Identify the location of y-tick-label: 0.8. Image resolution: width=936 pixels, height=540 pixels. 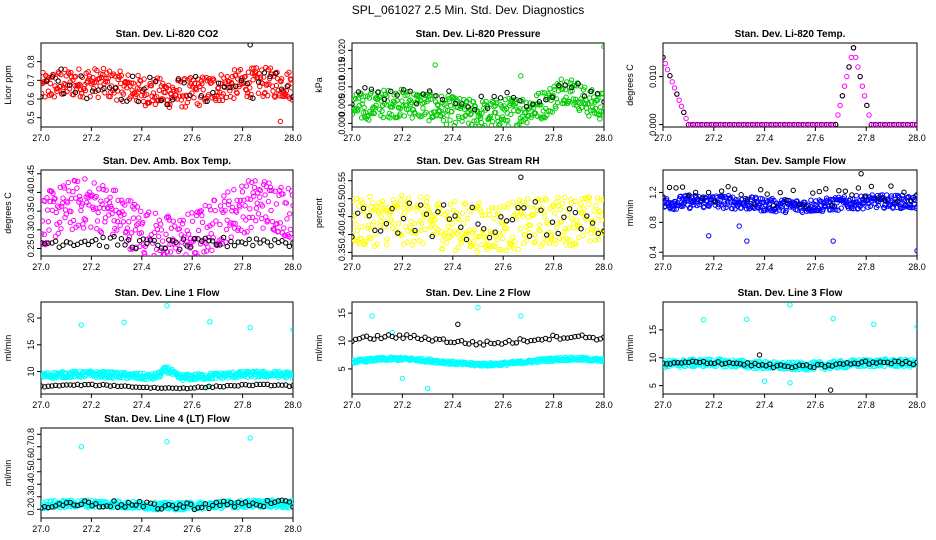
(653, 222).